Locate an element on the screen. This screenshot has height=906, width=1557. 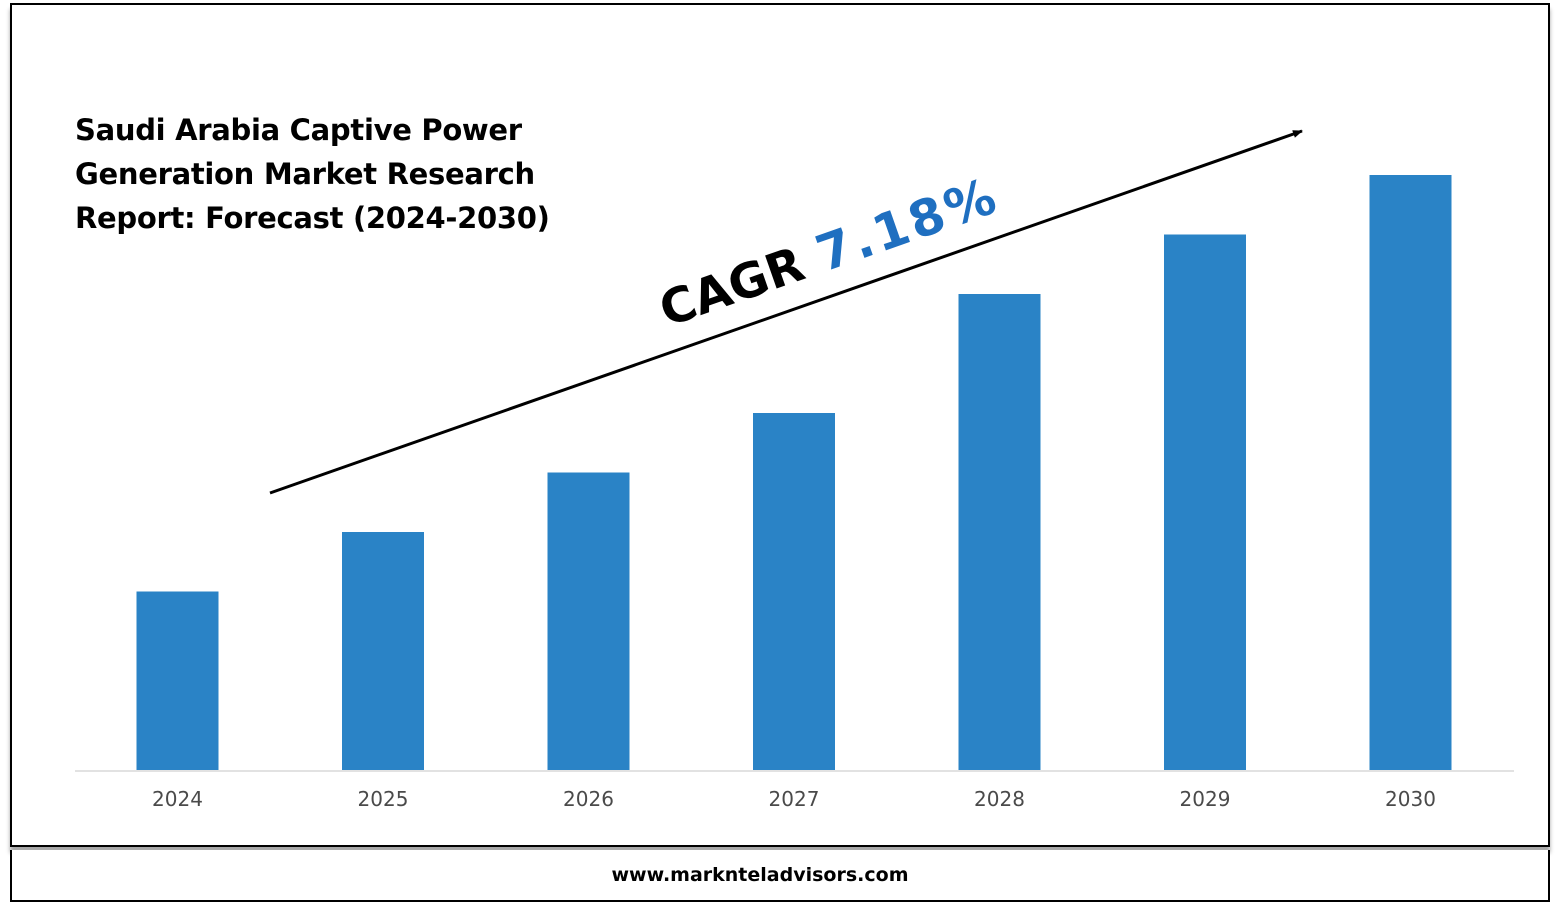
chart-title-line-3: Report: Forecast (2024-2030) is located at coordinates (312, 218).